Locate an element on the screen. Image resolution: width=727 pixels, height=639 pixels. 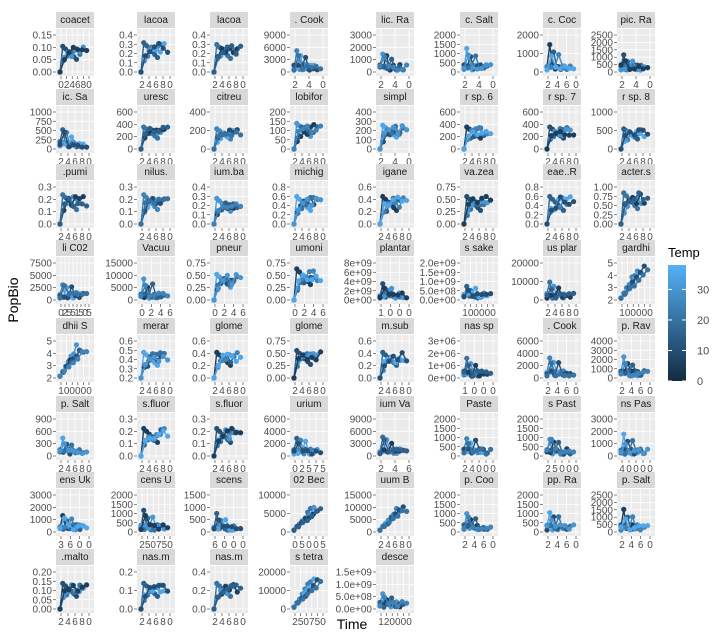
y-tick-label: 200 is located at coordinates (530, 137).